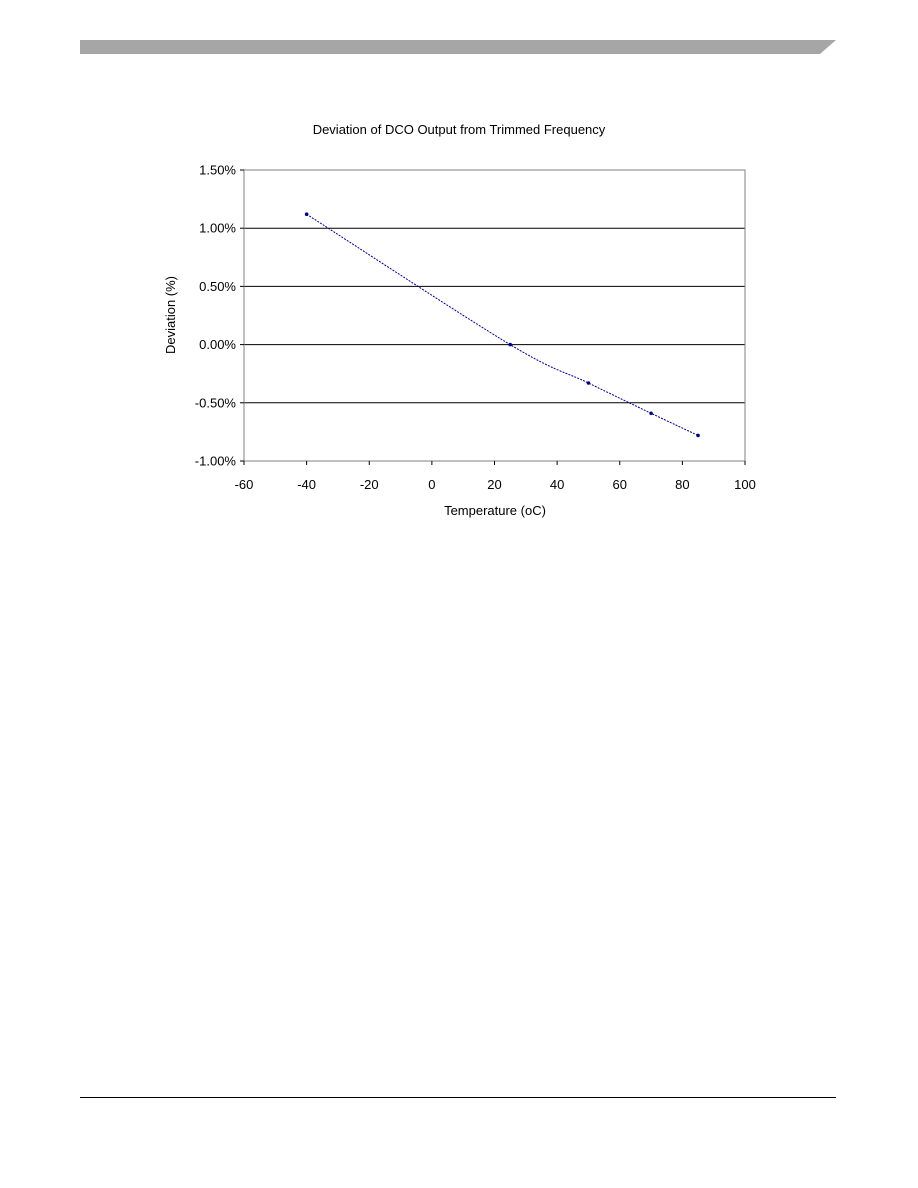 This screenshot has height=1188, width=918. Describe the element at coordinates (431, 484) in the screenshot. I see `x-tick-label: 0` at that location.